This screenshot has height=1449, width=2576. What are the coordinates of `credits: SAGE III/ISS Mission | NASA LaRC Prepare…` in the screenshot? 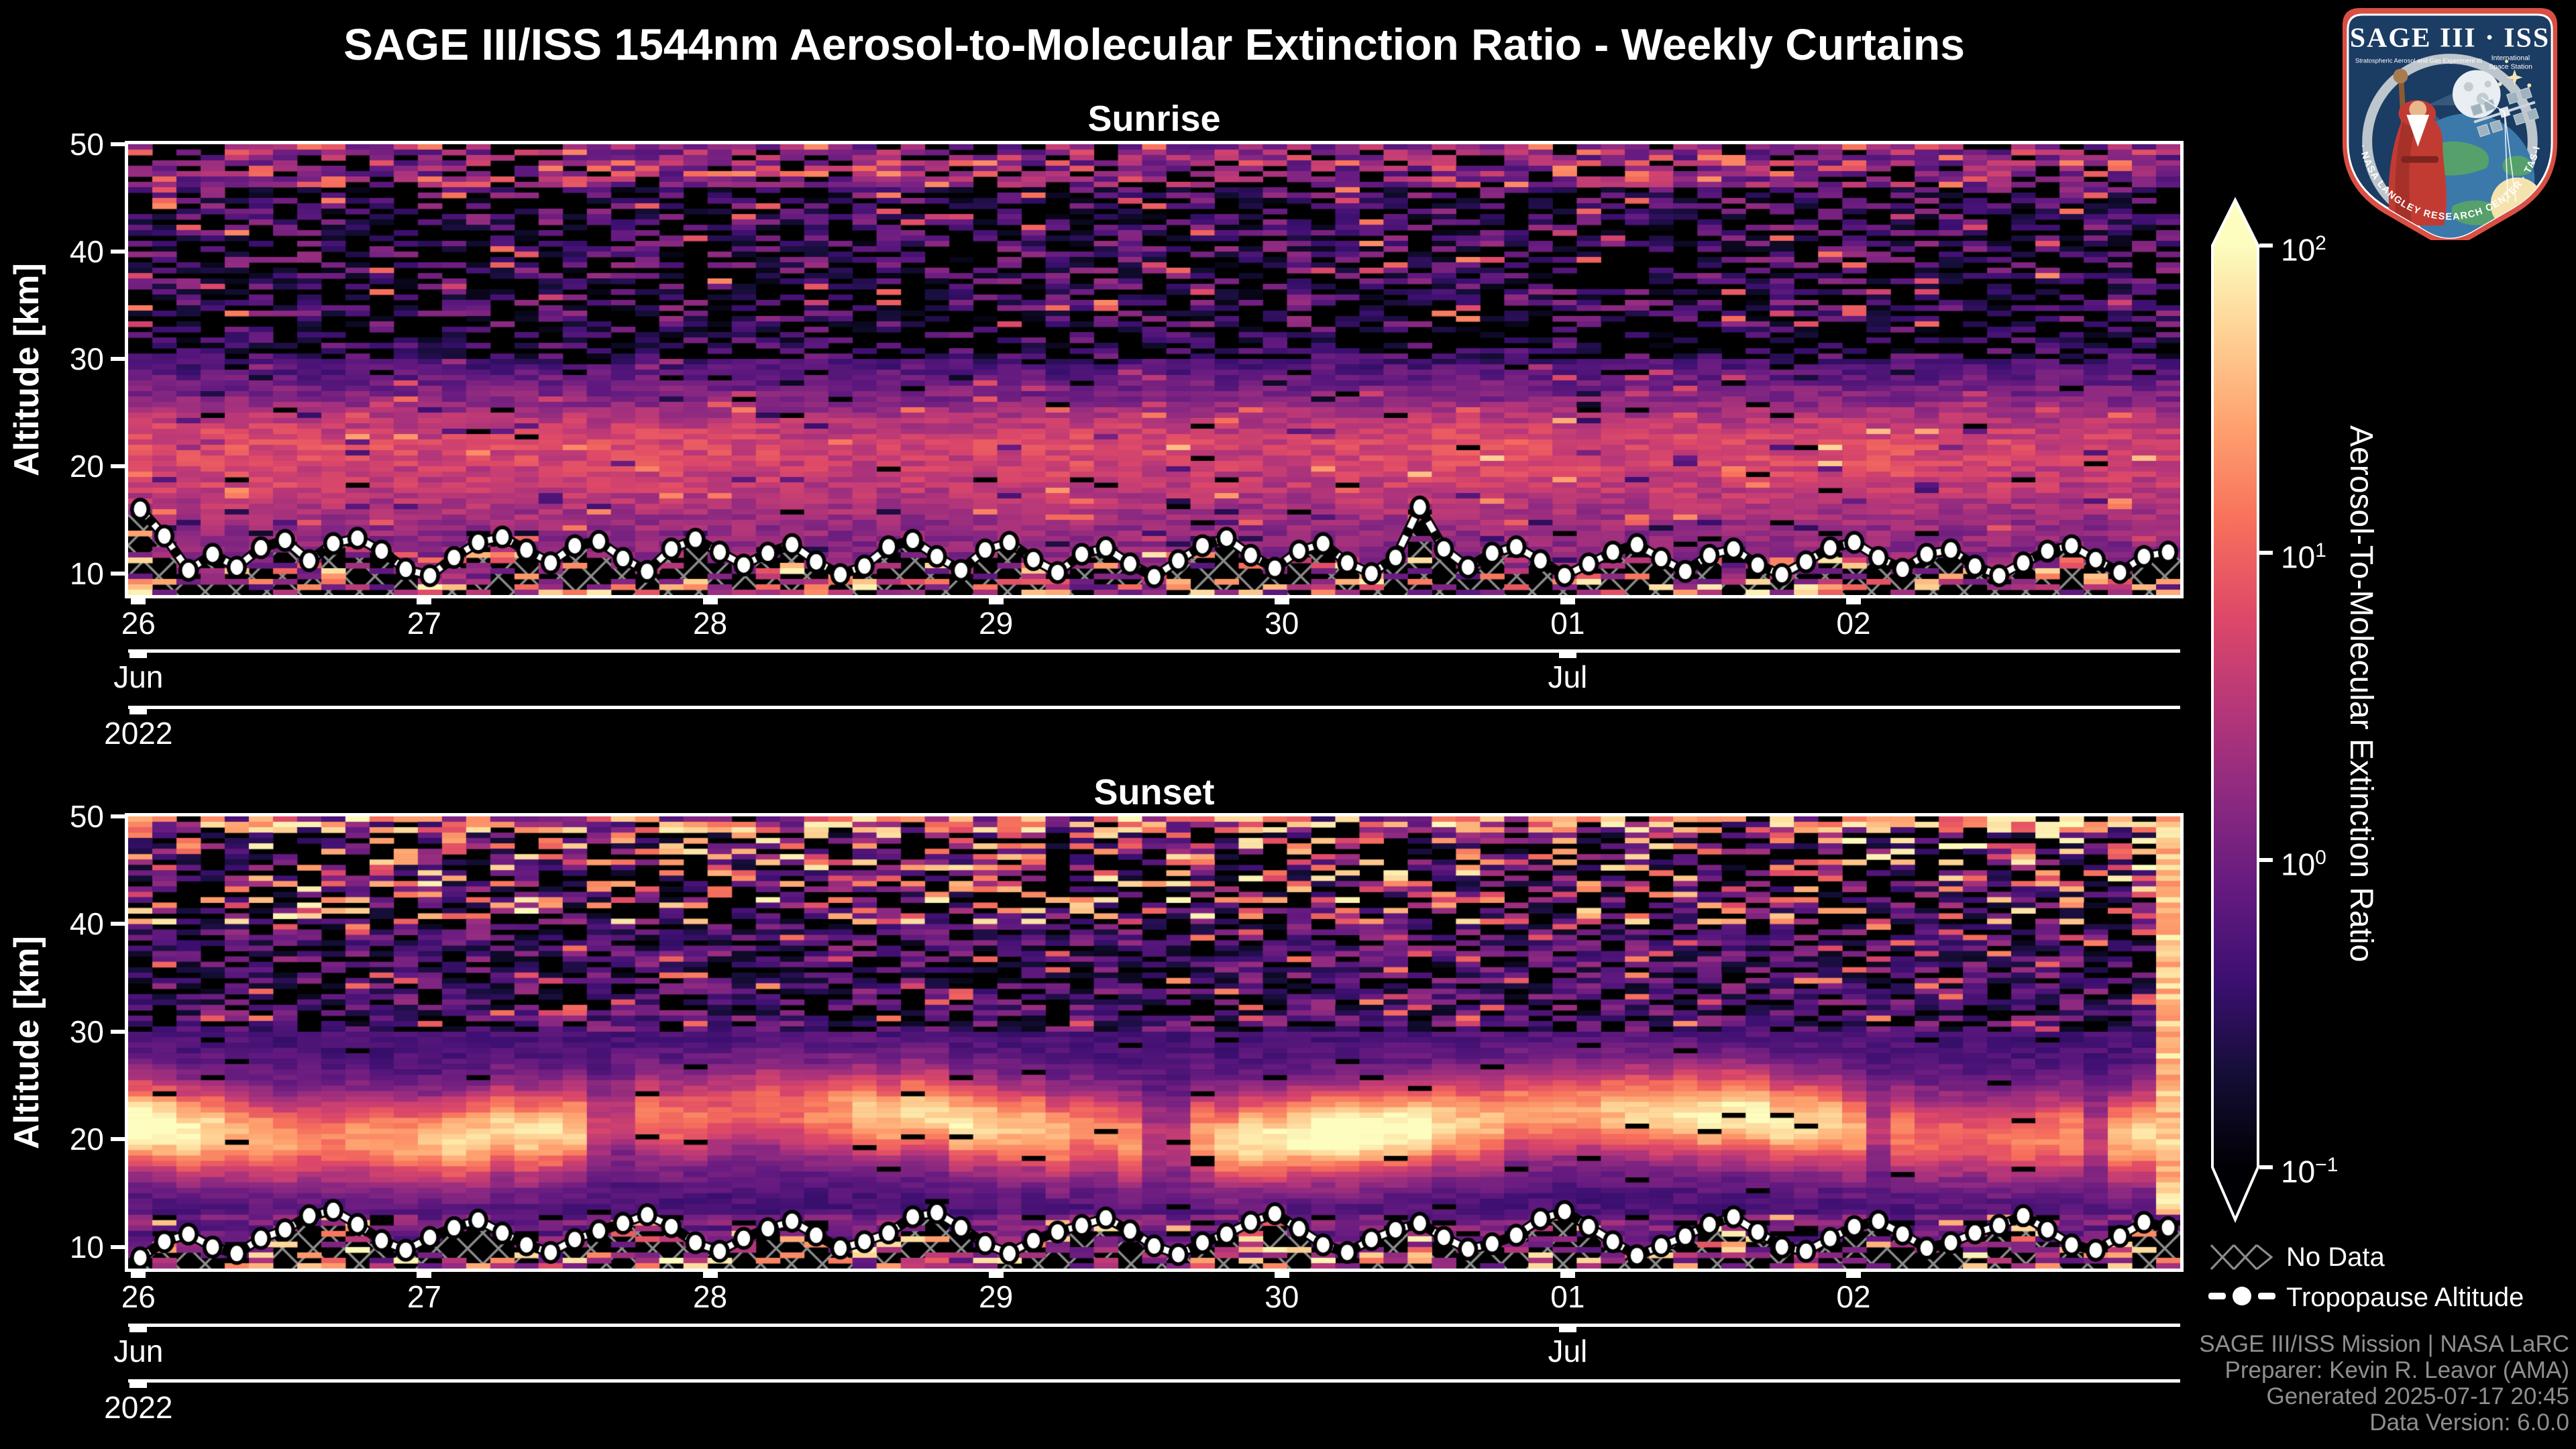 It's located at (2384, 1383).